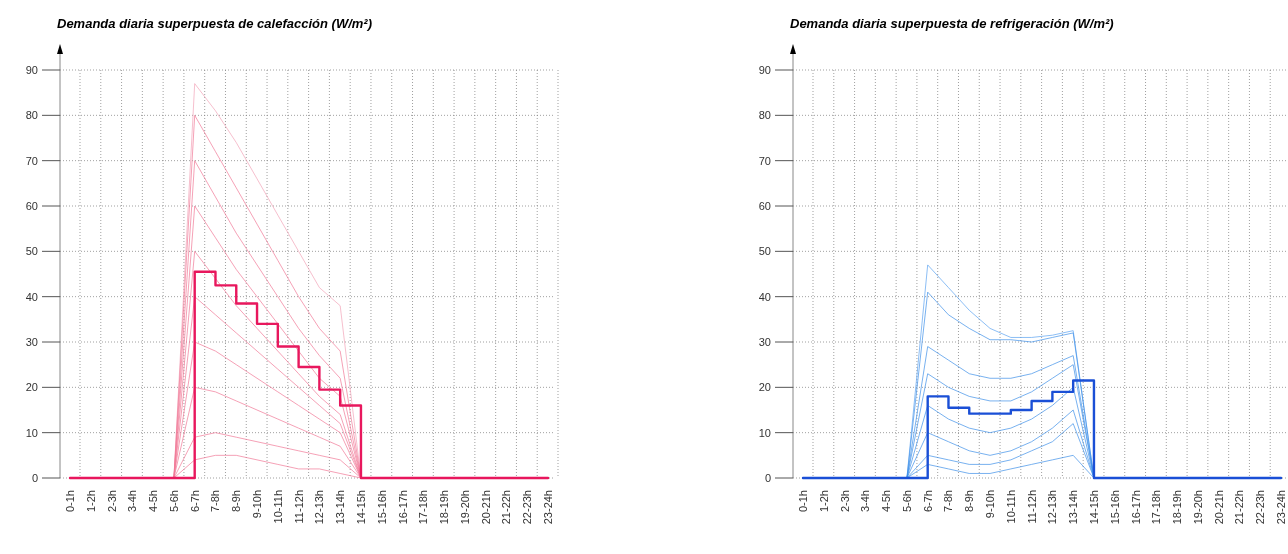 The image size is (1288, 554). What do you see at coordinates (214, 23) in the screenshot?
I see `chart-title: Demanda diaria superpuesta de calefacción (W/m²)` at bounding box center [214, 23].